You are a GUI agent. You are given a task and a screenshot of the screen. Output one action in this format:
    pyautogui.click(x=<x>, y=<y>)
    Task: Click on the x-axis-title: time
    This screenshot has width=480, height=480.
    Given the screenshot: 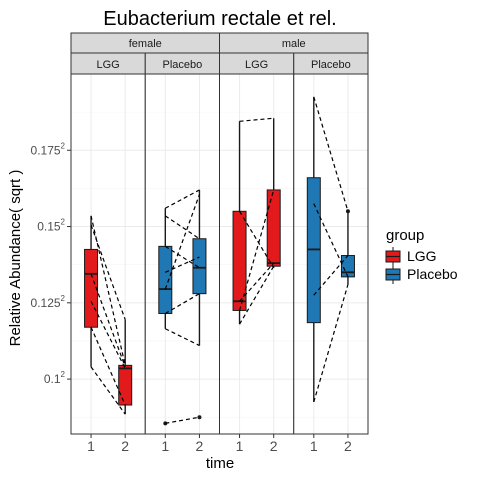 What is the action you would take?
    pyautogui.click(x=220, y=463)
    